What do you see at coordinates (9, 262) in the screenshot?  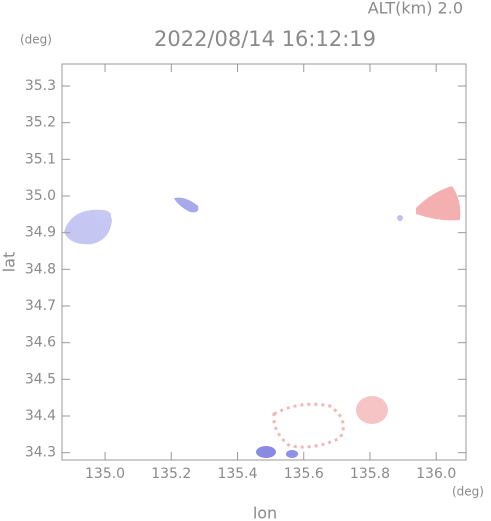 I see `y-axis-label: lat` at bounding box center [9, 262].